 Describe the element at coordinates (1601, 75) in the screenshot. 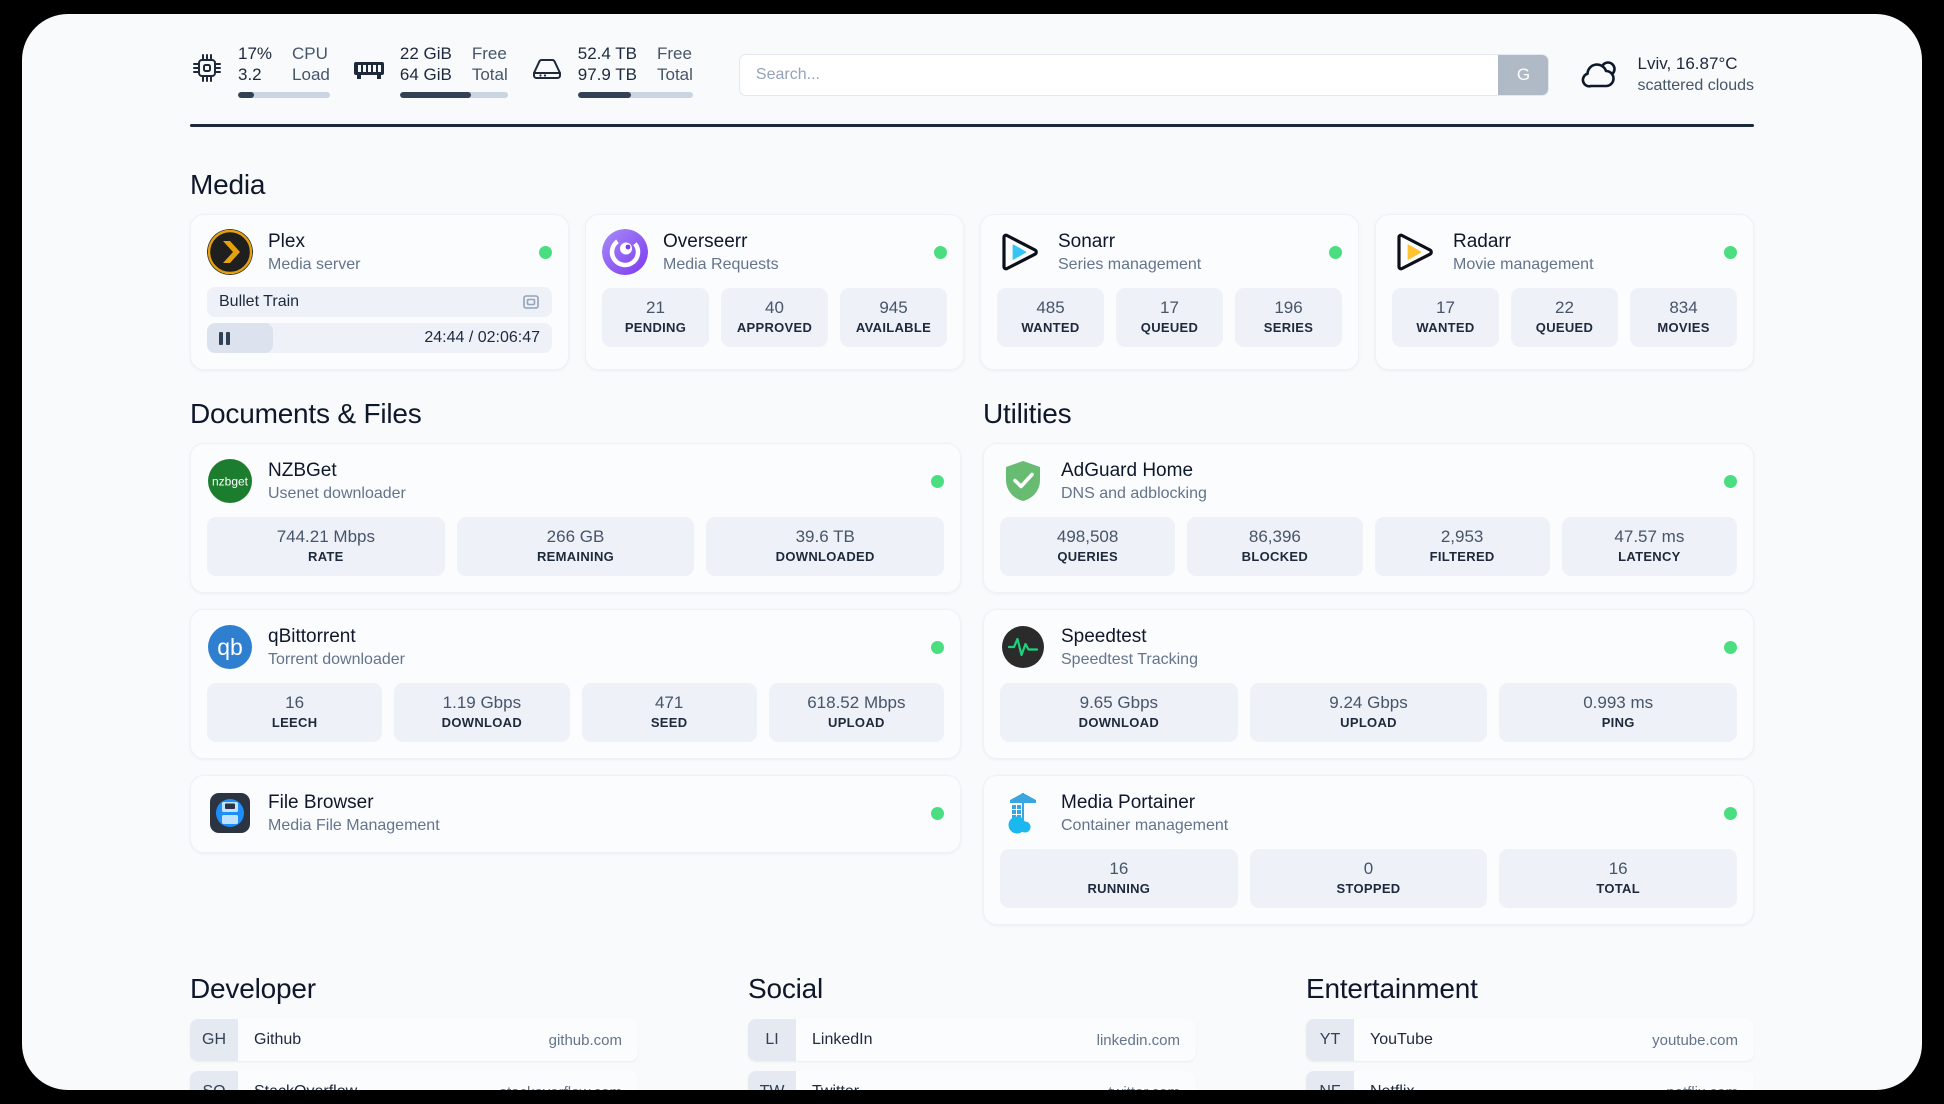

I see `cloud-icon` at that location.